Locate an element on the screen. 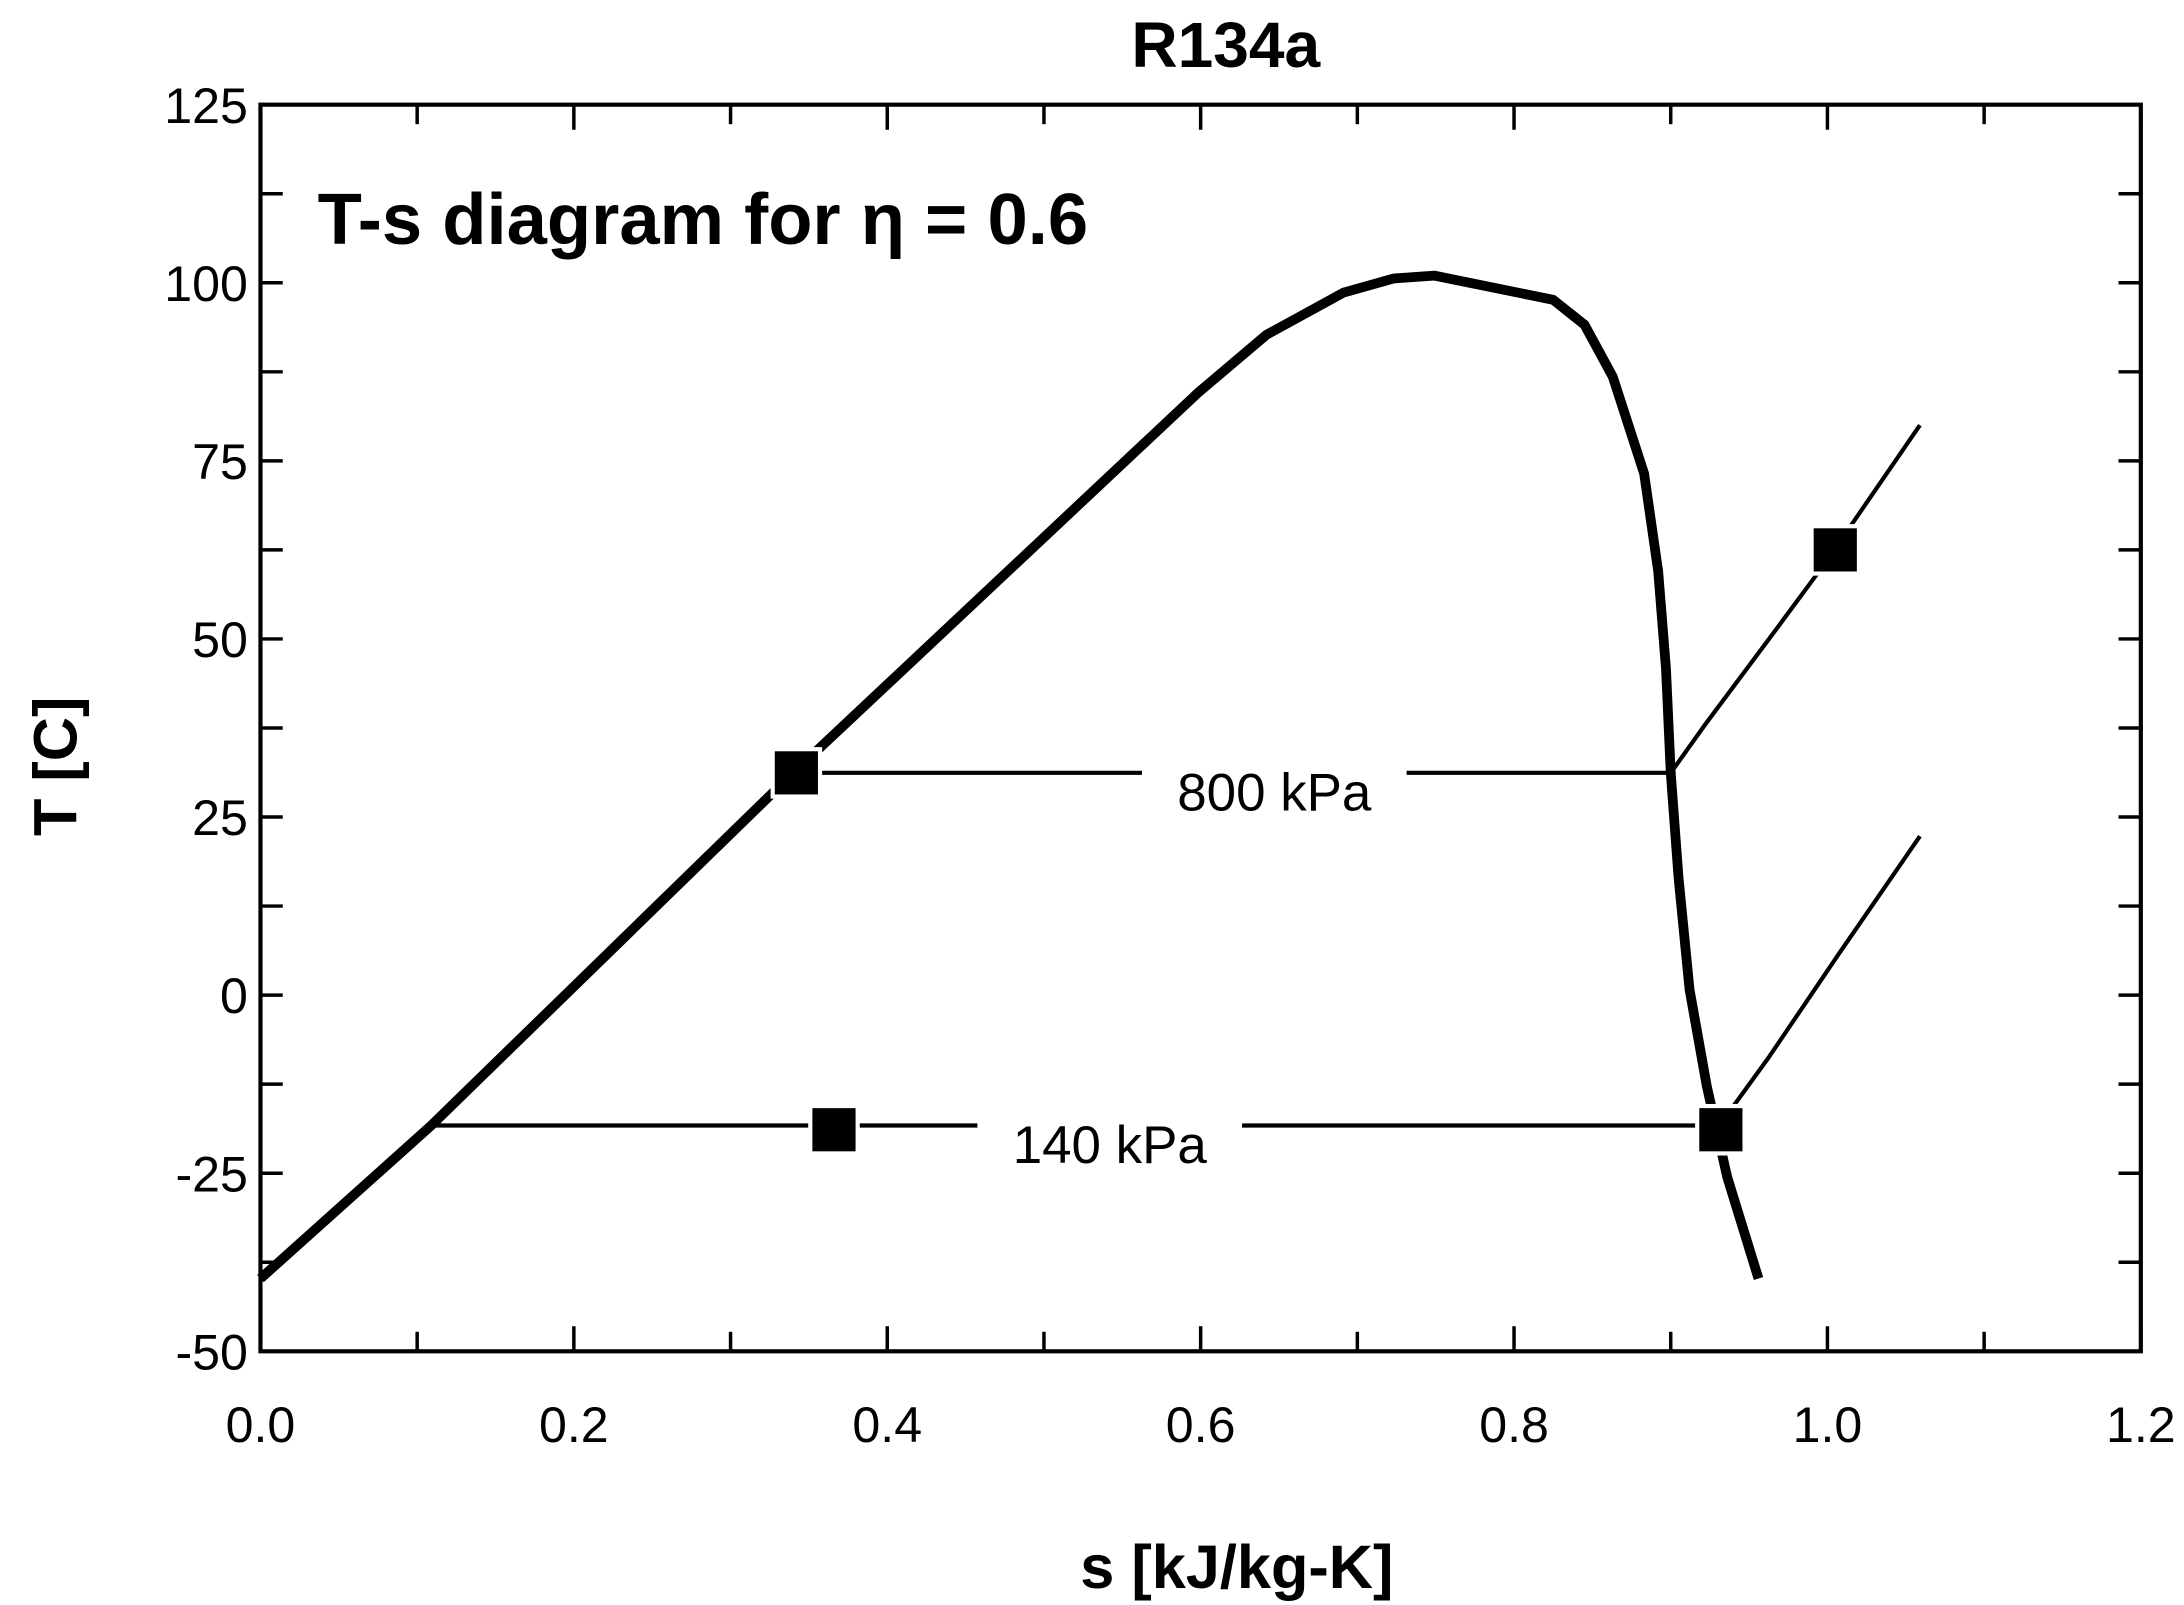  x-tick-label: 1.2 is located at coordinates (2141, 1425).